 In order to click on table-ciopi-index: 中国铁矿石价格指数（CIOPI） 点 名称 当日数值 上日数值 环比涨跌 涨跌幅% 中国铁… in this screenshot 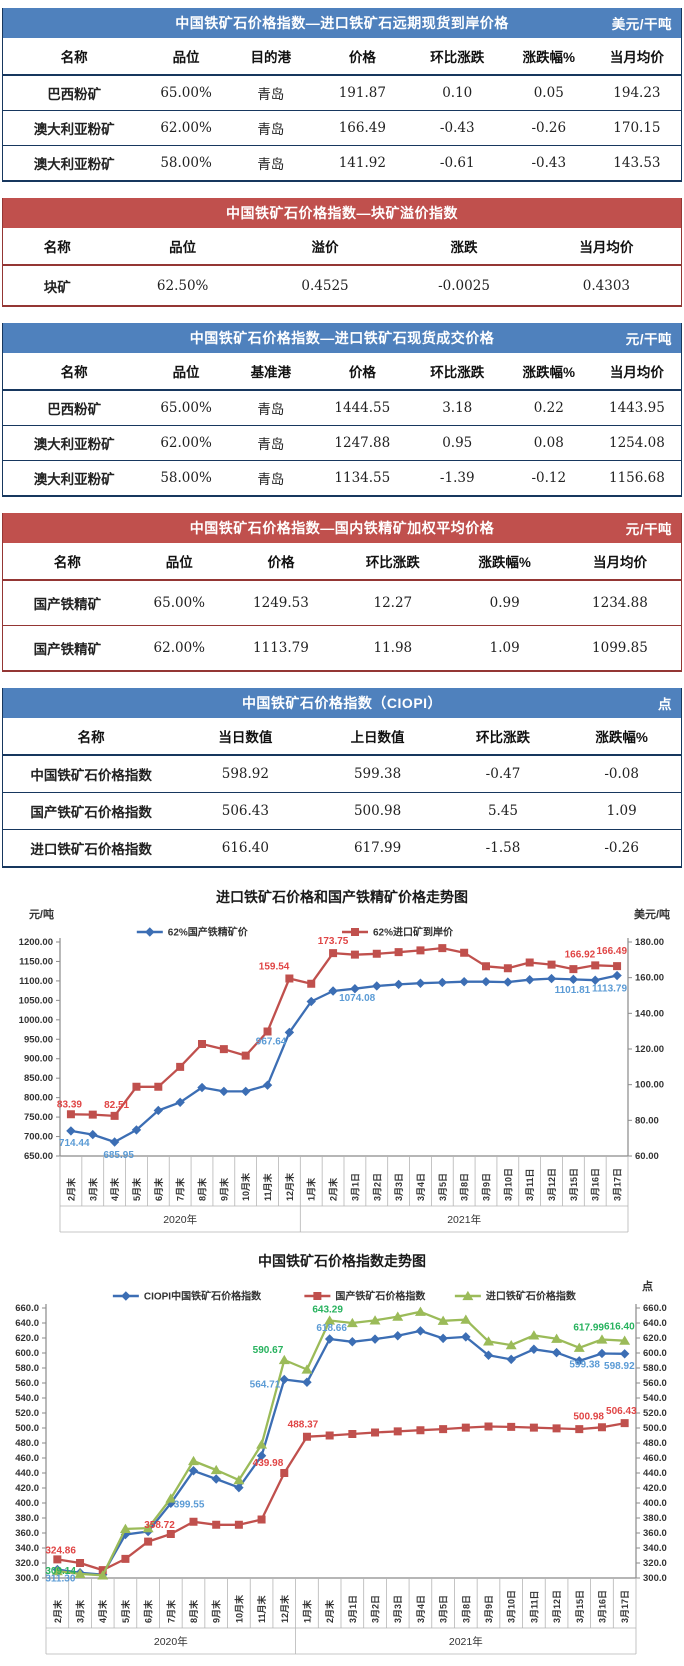, I will do `click(342, 778)`.